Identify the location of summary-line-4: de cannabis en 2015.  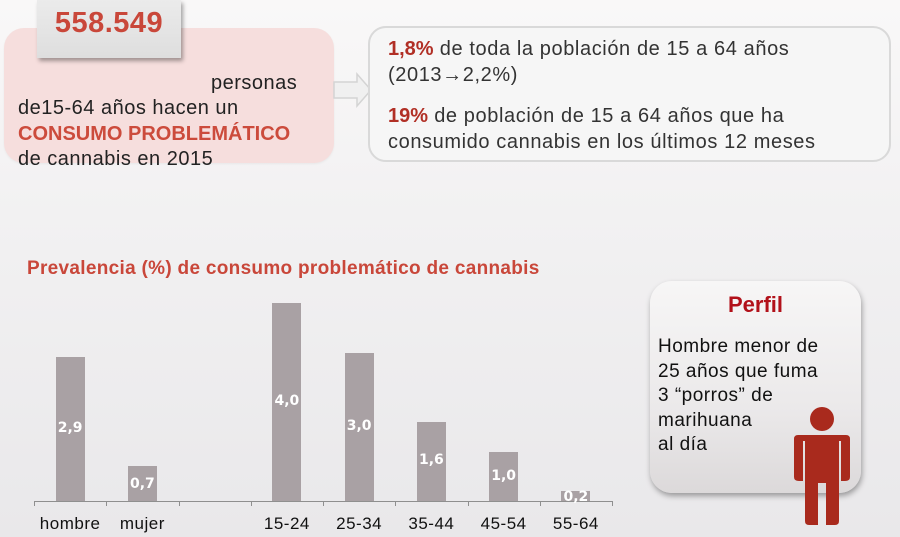
(116, 159).